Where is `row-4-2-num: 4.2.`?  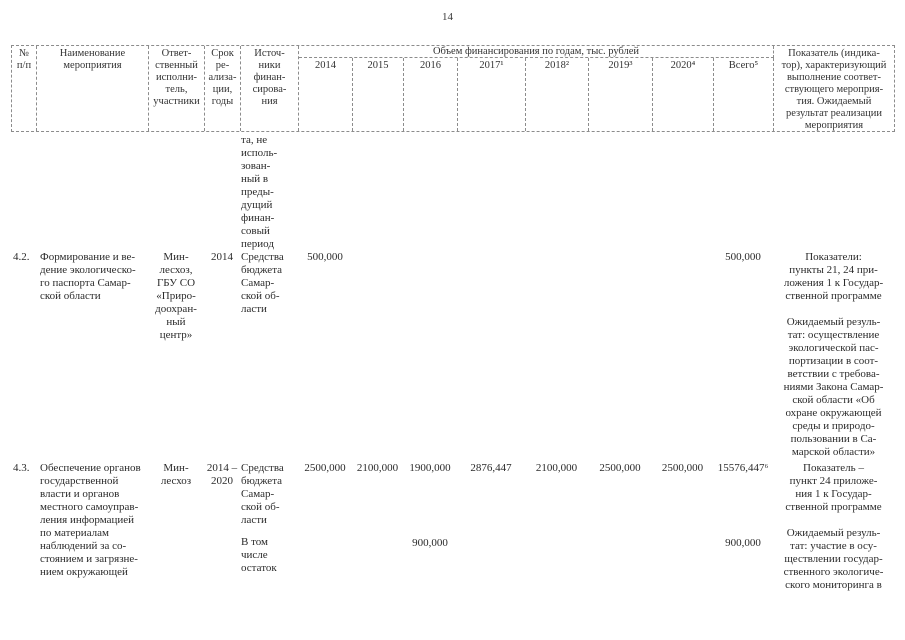
row-4-2-num: 4.2. is located at coordinates (21, 257).